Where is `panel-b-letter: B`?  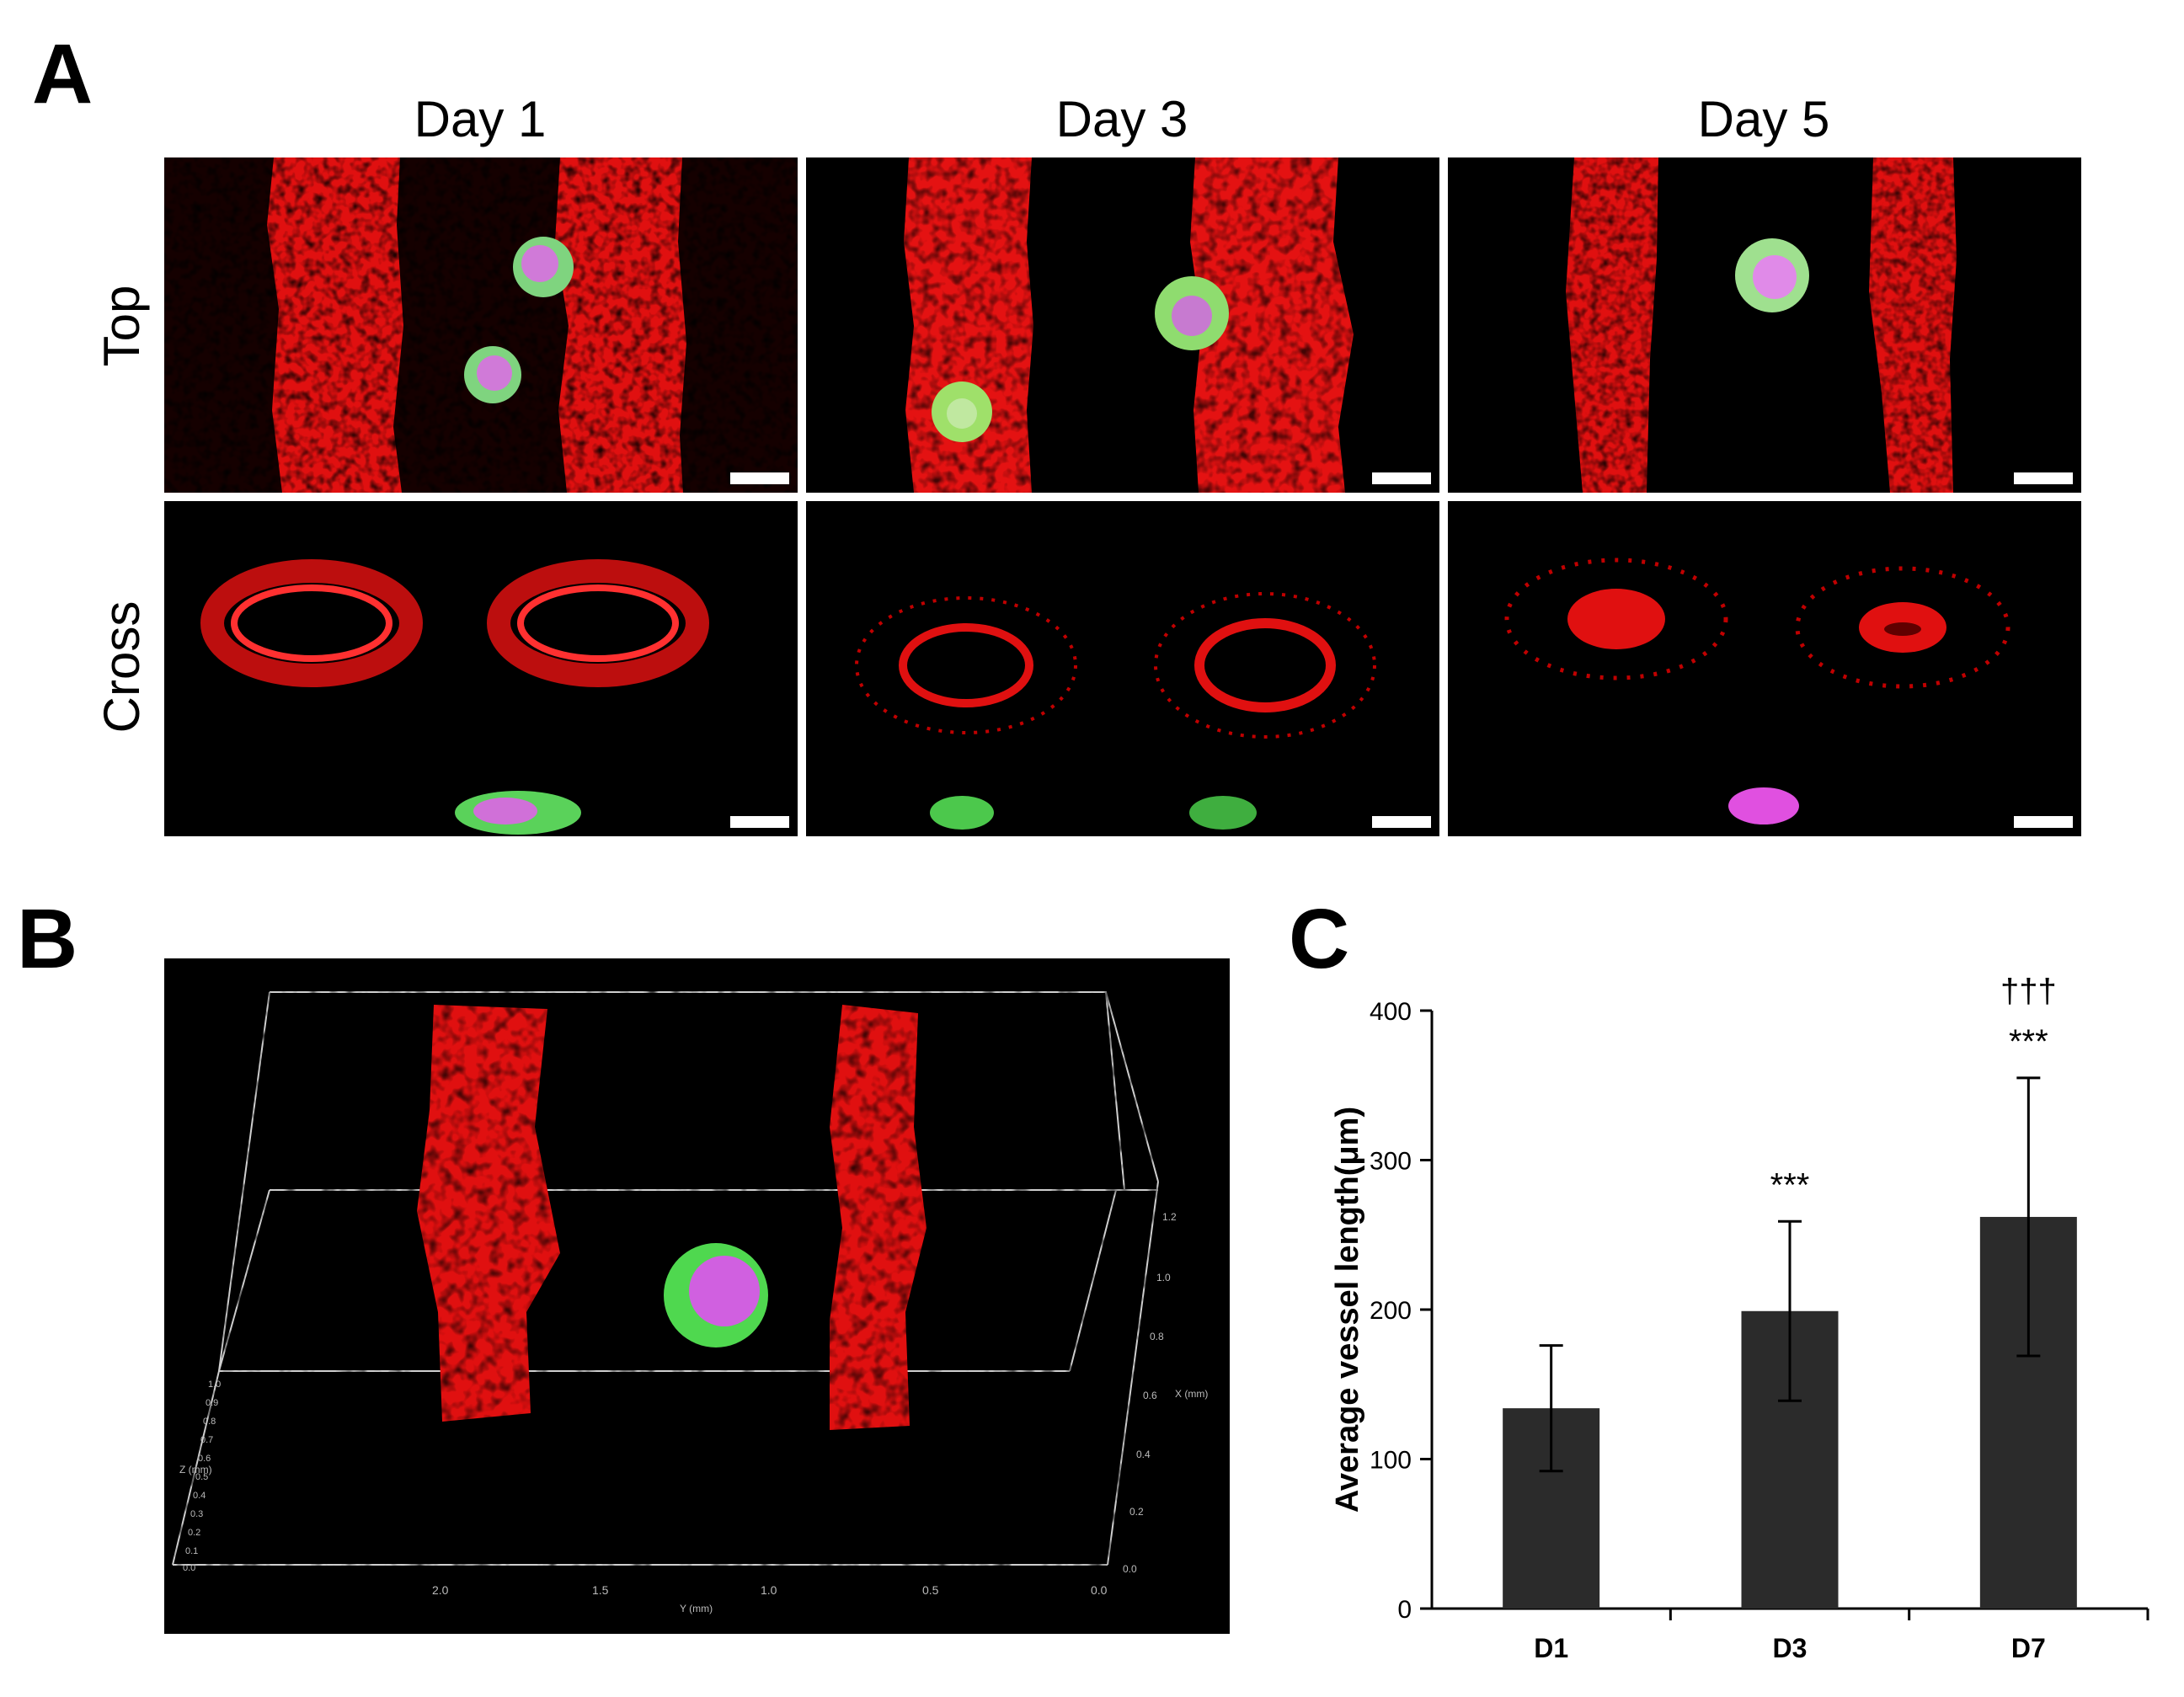
panel-b-letter: B is located at coordinates (47, 939).